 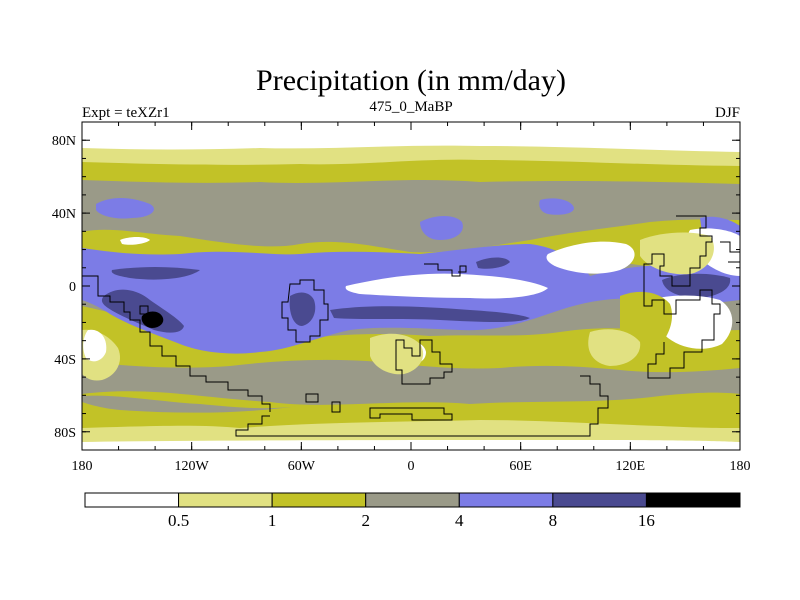 I want to click on y-tick-label: 80S, so click(x=65, y=433).